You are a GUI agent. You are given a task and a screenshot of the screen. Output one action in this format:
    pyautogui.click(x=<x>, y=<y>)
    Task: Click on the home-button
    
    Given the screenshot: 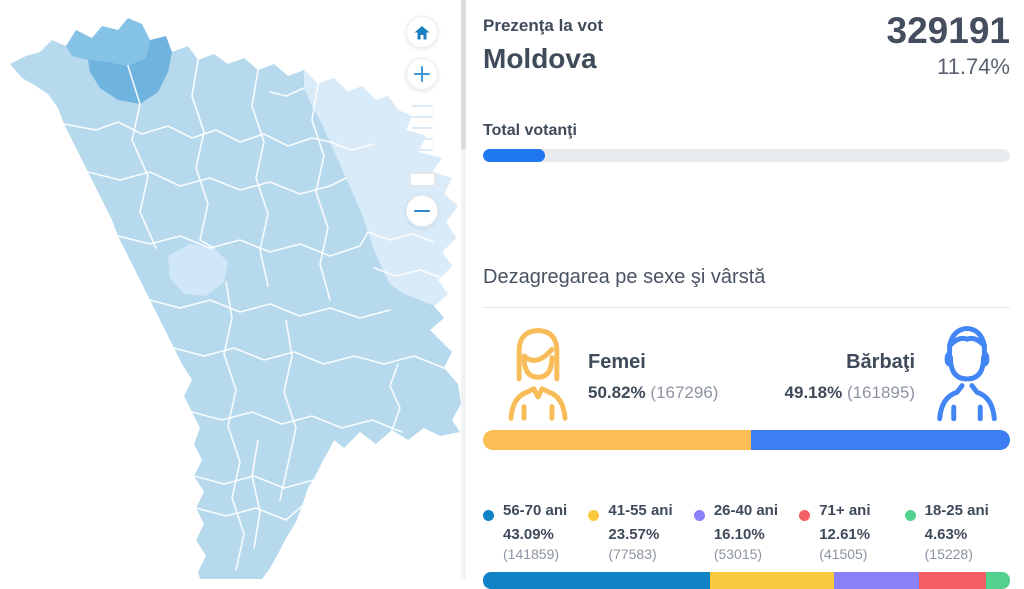 What is the action you would take?
    pyautogui.click(x=422, y=32)
    